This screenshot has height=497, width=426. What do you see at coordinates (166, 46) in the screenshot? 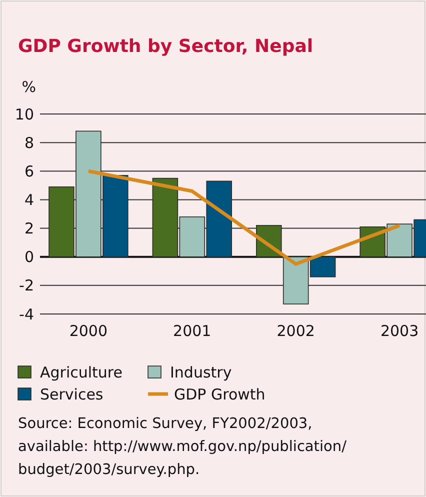
I see `chart-title: GDP Growth by Sector, Nepal` at bounding box center [166, 46].